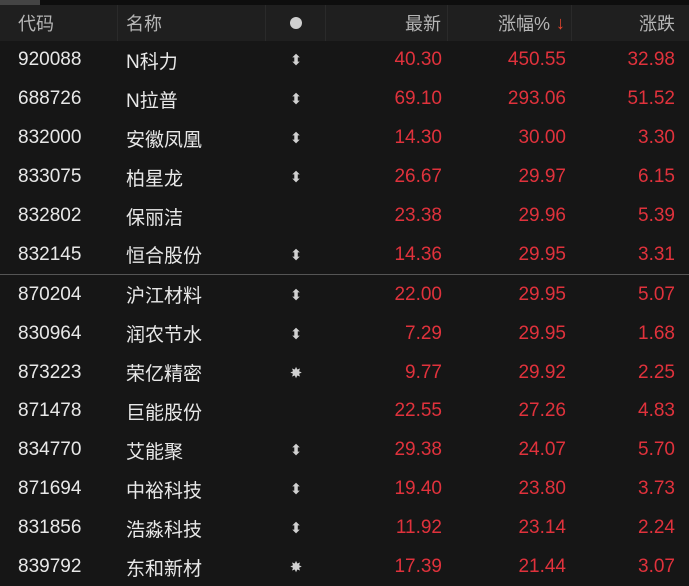 The image size is (689, 586). What do you see at coordinates (50, 411) in the screenshot?
I see `stock-code: 871478` at bounding box center [50, 411].